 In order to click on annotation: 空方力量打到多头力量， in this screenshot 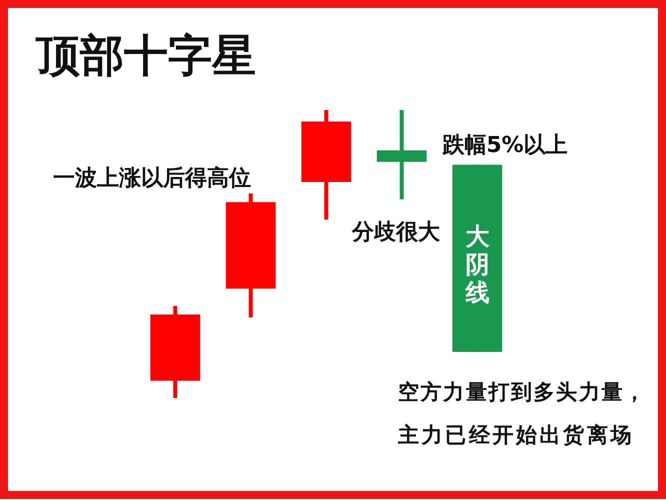, I will do `click(522, 392)`.